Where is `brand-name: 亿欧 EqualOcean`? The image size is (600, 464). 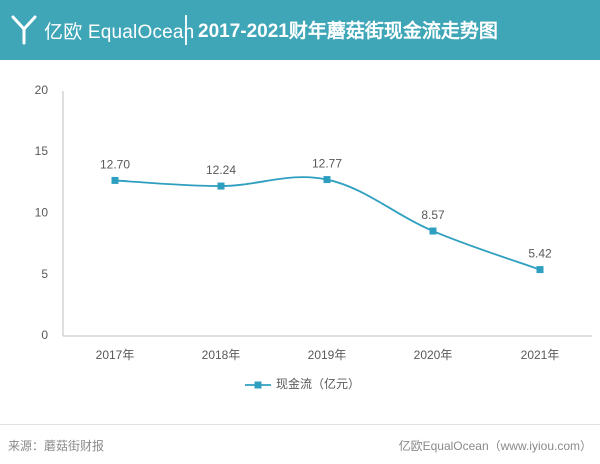
brand-name: 亿欧 EqualOcean is located at coordinates (119, 32).